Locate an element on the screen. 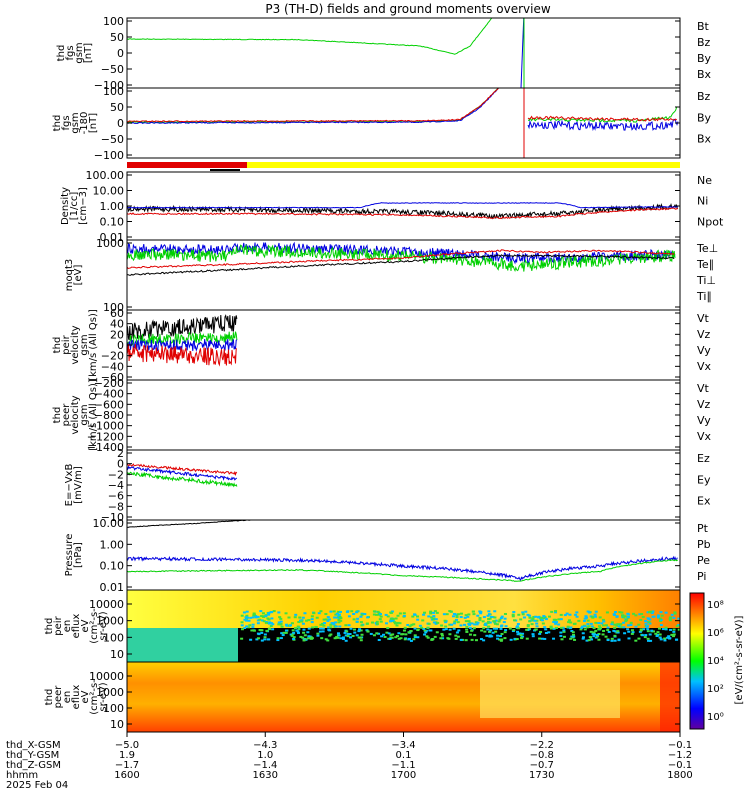 The width and height of the screenshot is (750, 800). y-axis-label: Pressure is located at coordinates (69, 555).